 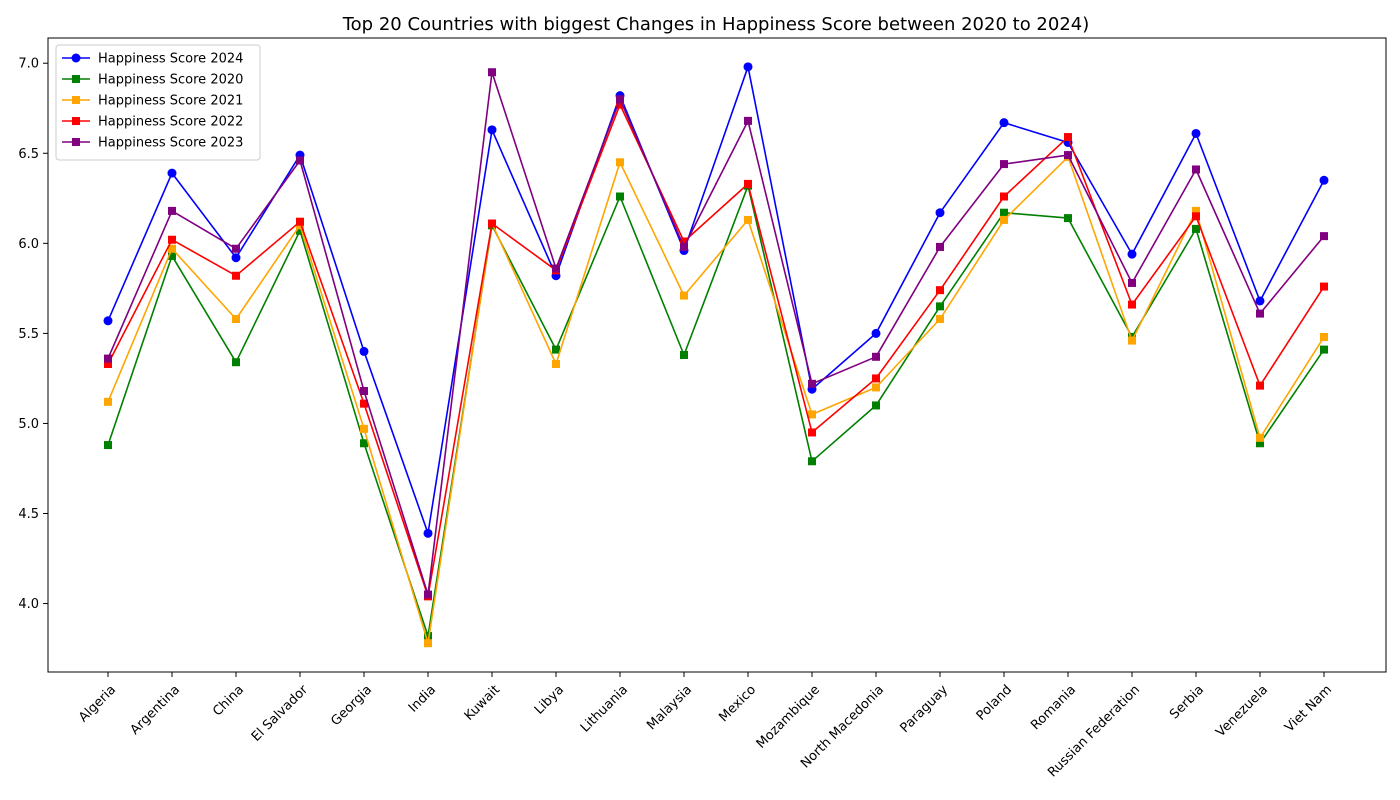 What do you see at coordinates (28, 604) in the screenshot?
I see `y-tick-label: 4.0` at bounding box center [28, 604].